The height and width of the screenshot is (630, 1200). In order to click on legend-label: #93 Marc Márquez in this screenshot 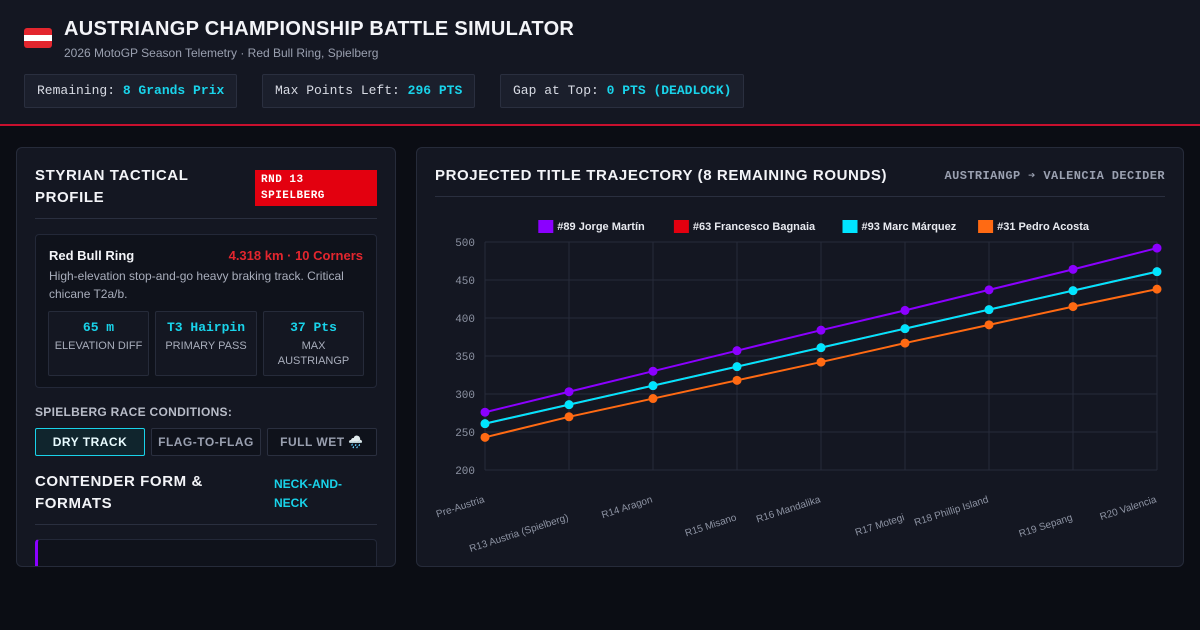, I will do `click(909, 227)`.